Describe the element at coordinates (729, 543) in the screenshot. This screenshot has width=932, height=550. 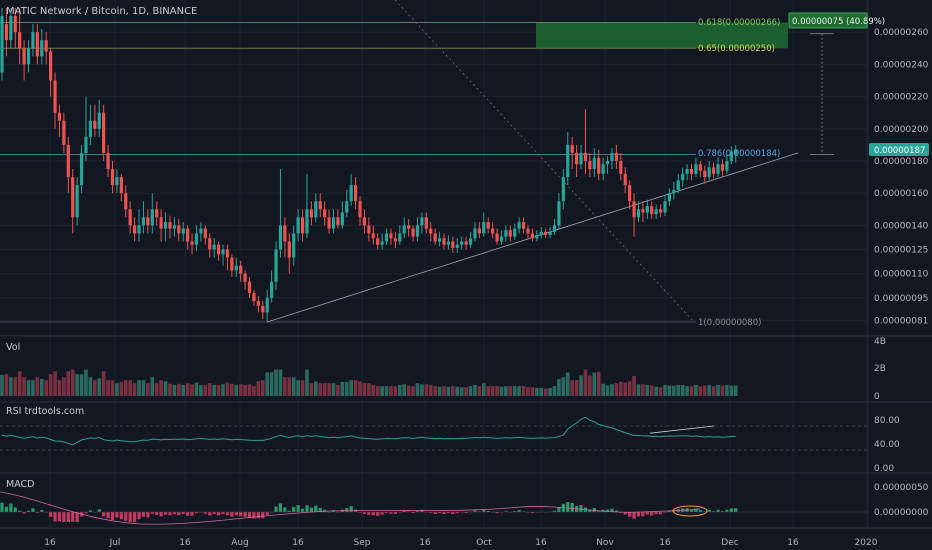
I see `time-tick-label: Dec` at that location.